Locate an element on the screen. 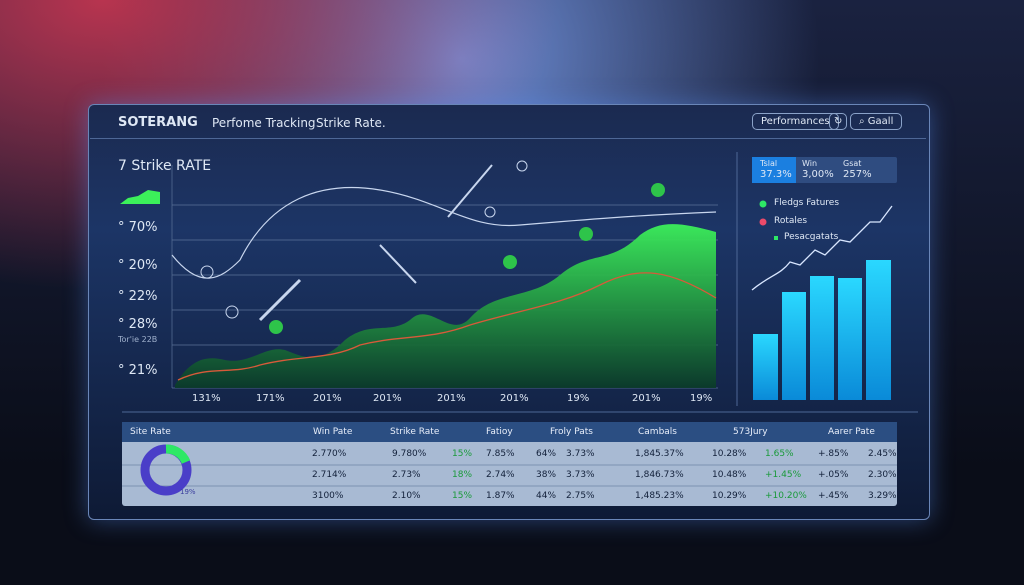 The width and height of the screenshot is (1024, 585). button: Performances is located at coordinates (795, 121).